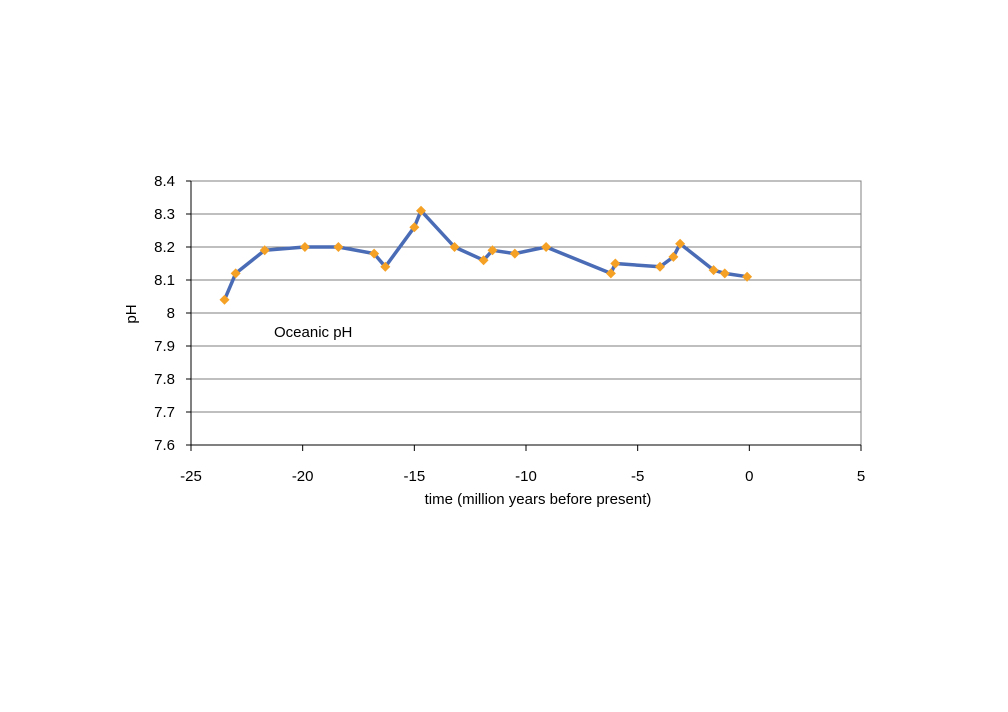 The height and width of the screenshot is (712, 1008). Describe the element at coordinates (131, 313) in the screenshot. I see `y-axis-title: pH` at that location.